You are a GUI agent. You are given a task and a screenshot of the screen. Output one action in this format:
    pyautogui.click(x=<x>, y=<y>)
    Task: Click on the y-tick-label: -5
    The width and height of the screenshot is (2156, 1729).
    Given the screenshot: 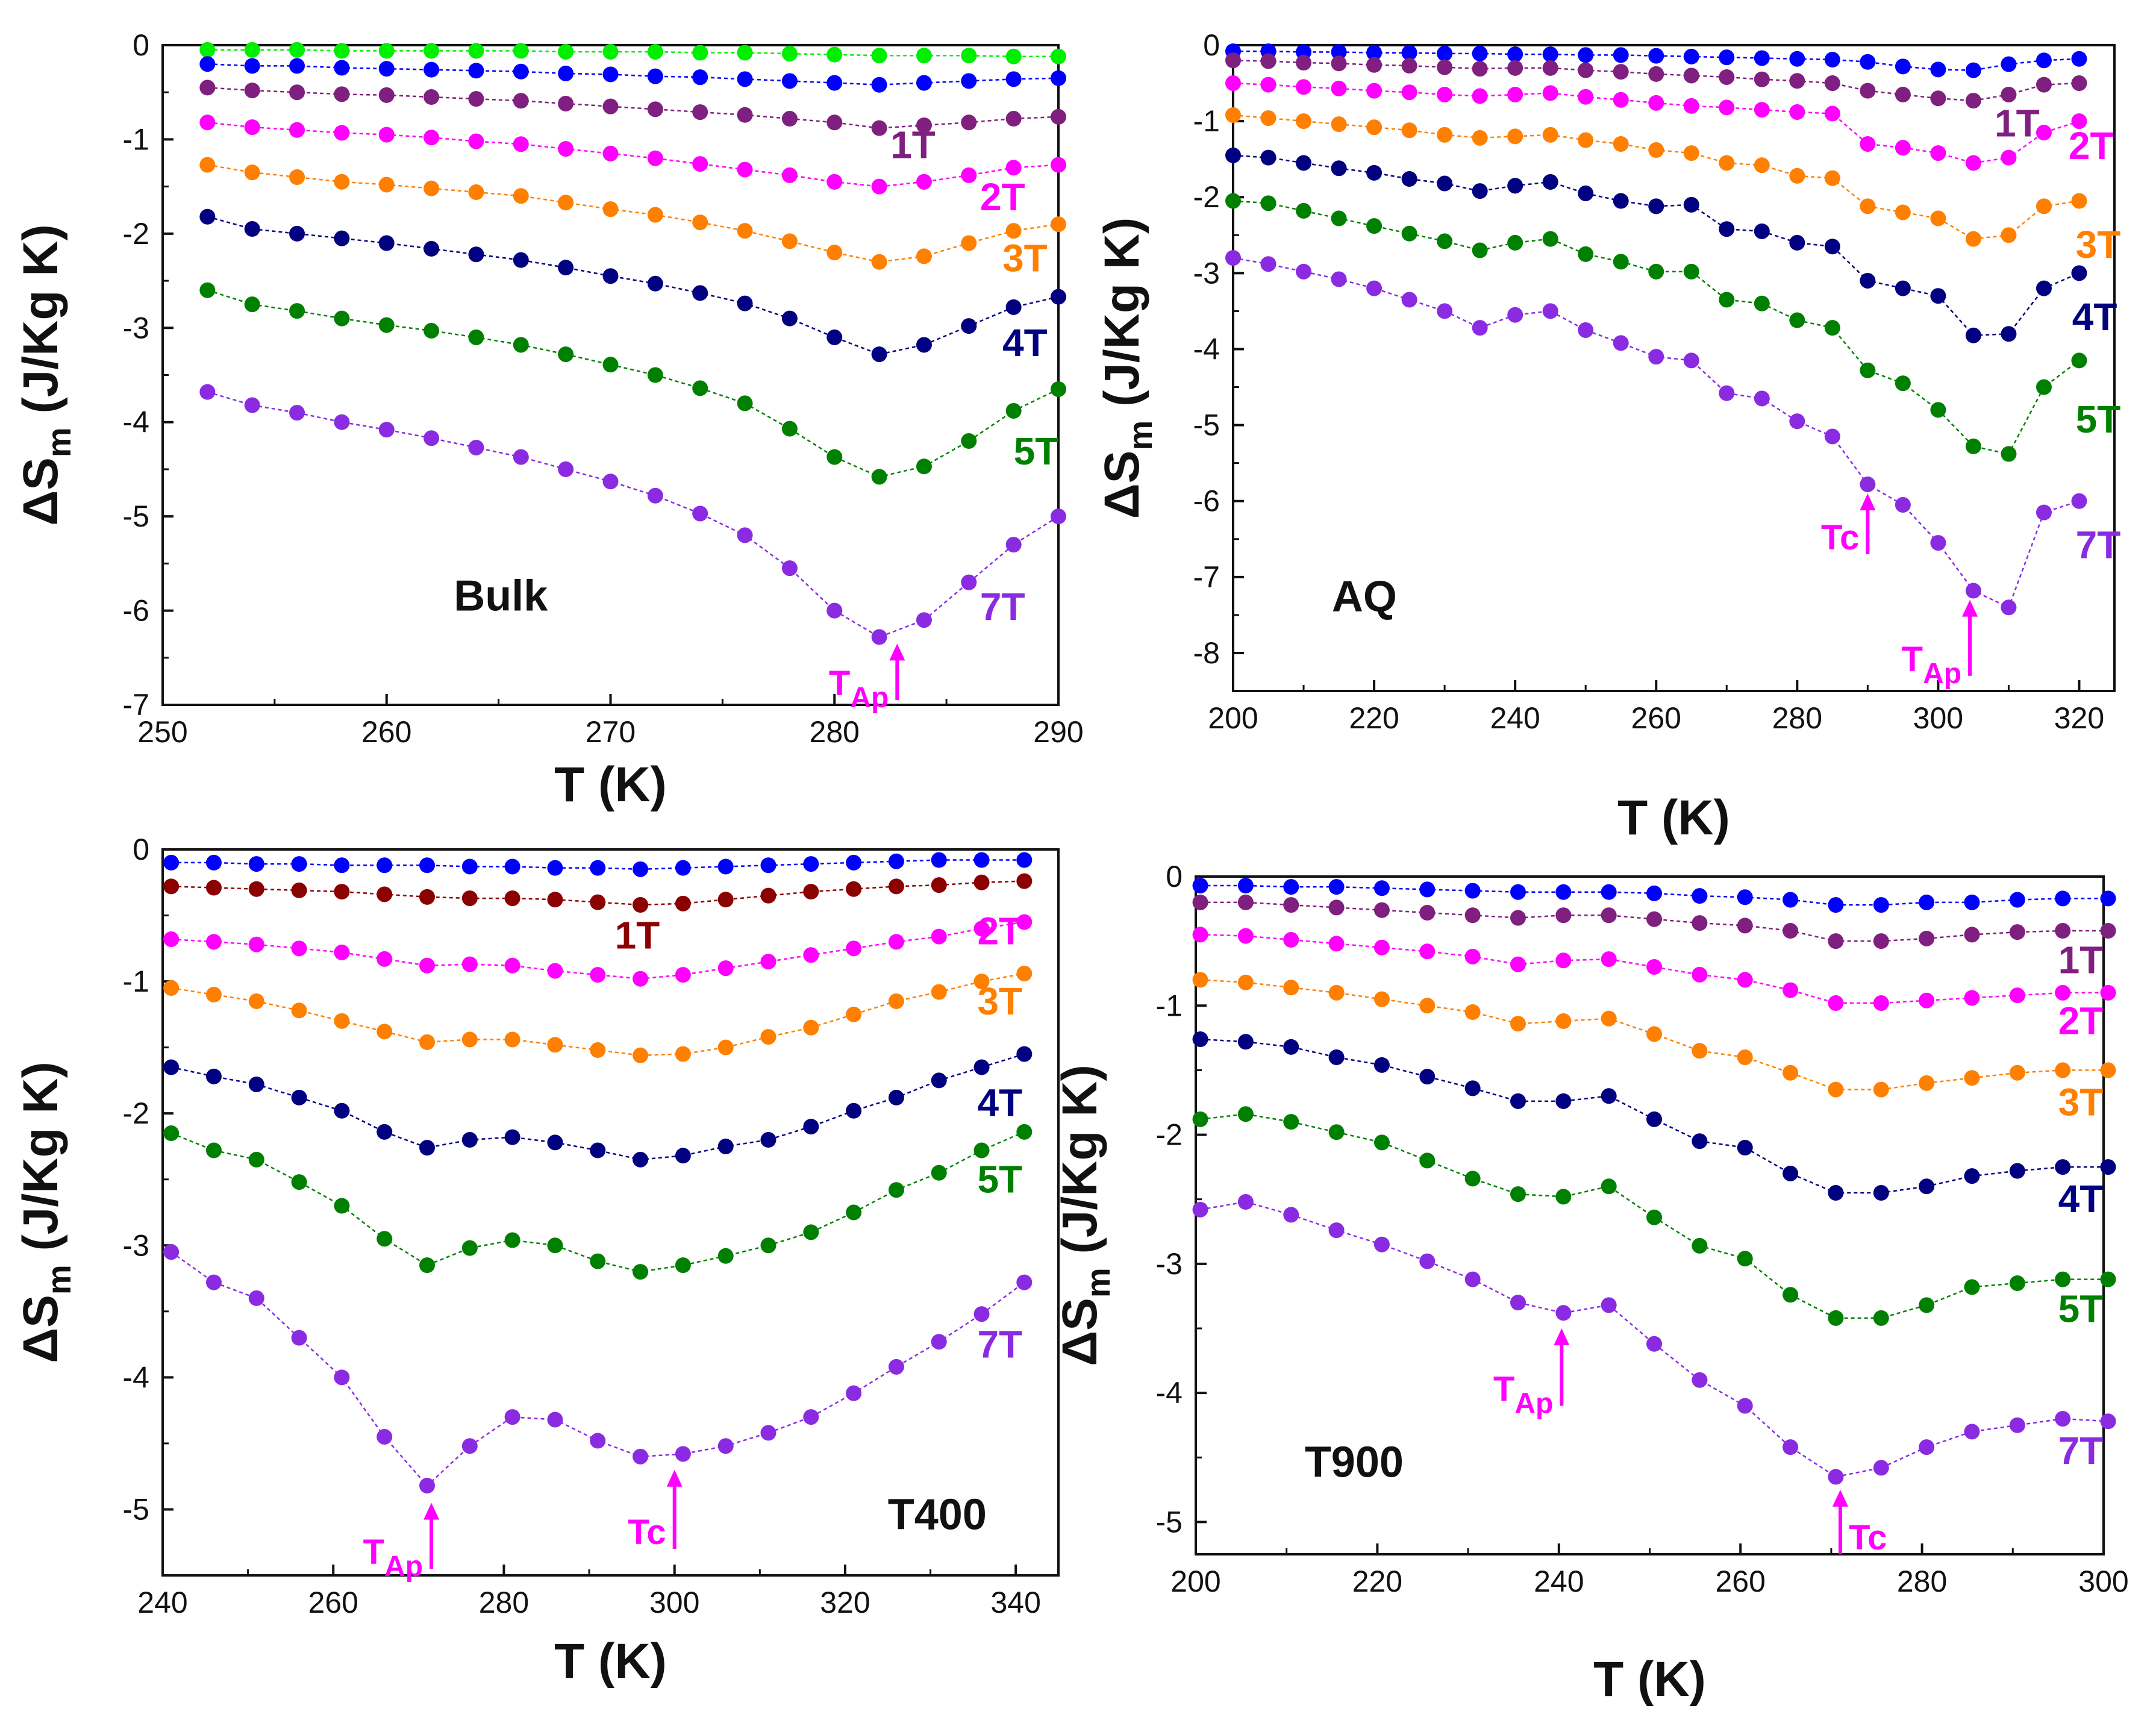 What is the action you would take?
    pyautogui.click(x=136, y=516)
    